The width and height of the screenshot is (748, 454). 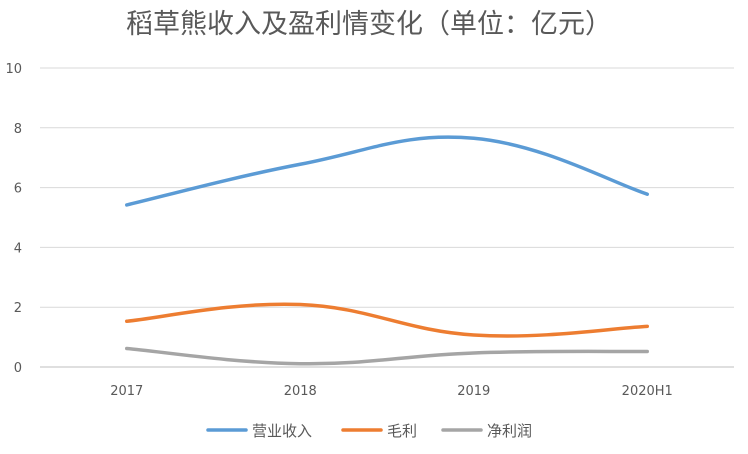 What do you see at coordinates (18, 129) in the screenshot?
I see `y-tick-label: 8` at bounding box center [18, 129].